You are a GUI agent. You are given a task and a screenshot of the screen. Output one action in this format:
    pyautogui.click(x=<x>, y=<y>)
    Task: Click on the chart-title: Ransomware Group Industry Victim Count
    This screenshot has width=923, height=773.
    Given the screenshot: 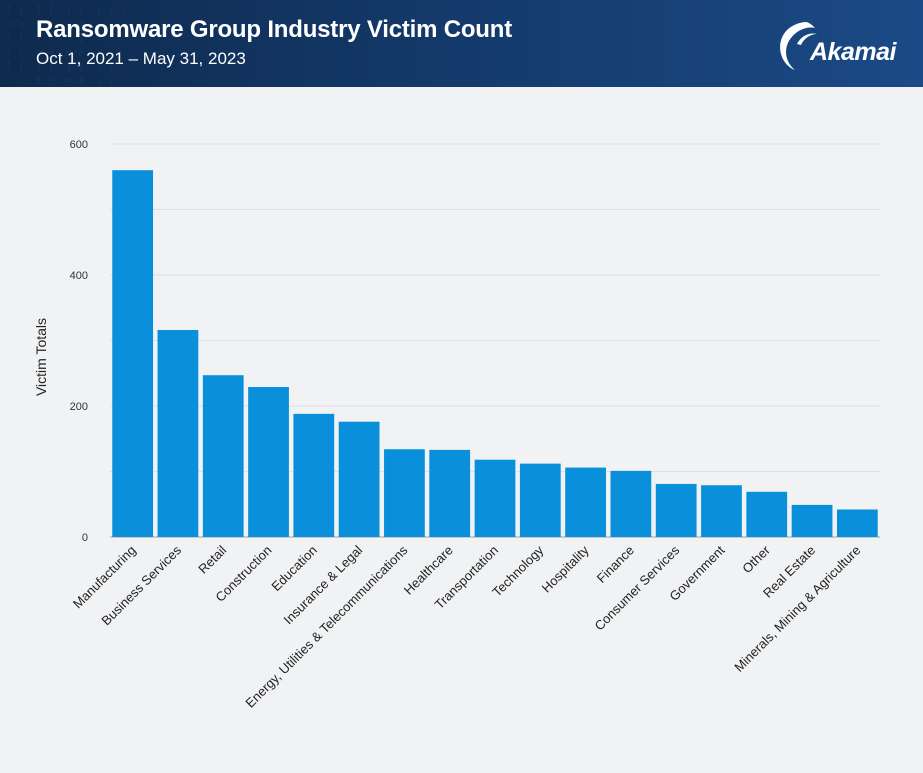 What is the action you would take?
    pyautogui.click(x=274, y=29)
    